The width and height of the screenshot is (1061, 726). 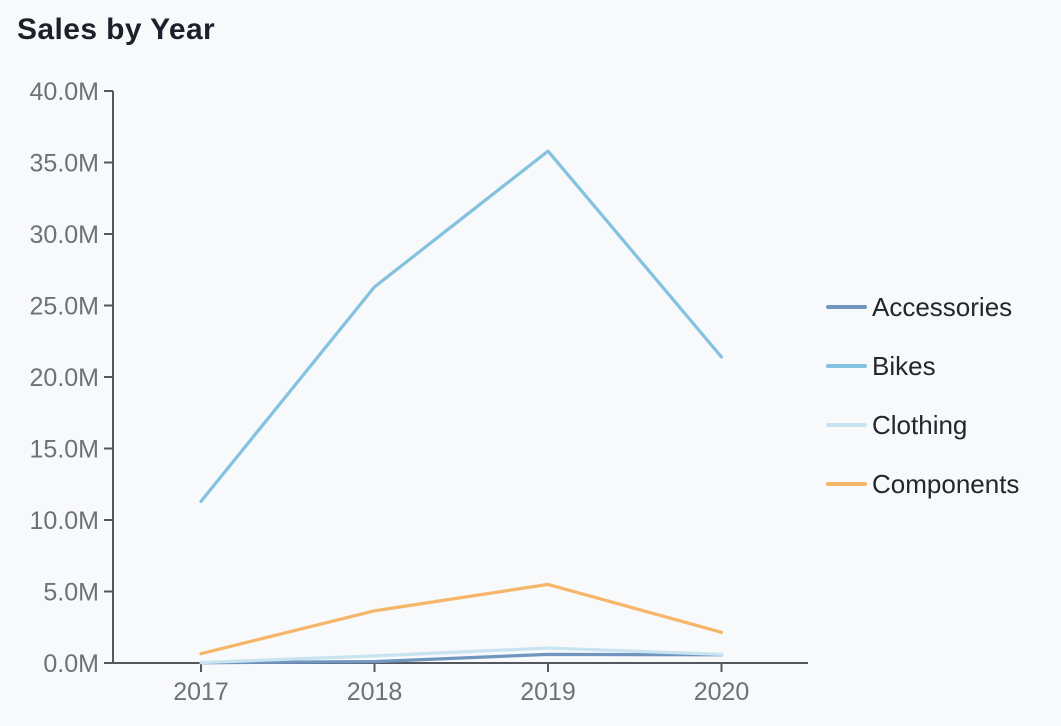 I want to click on x-axis-tick-label: 2019, so click(x=548, y=692).